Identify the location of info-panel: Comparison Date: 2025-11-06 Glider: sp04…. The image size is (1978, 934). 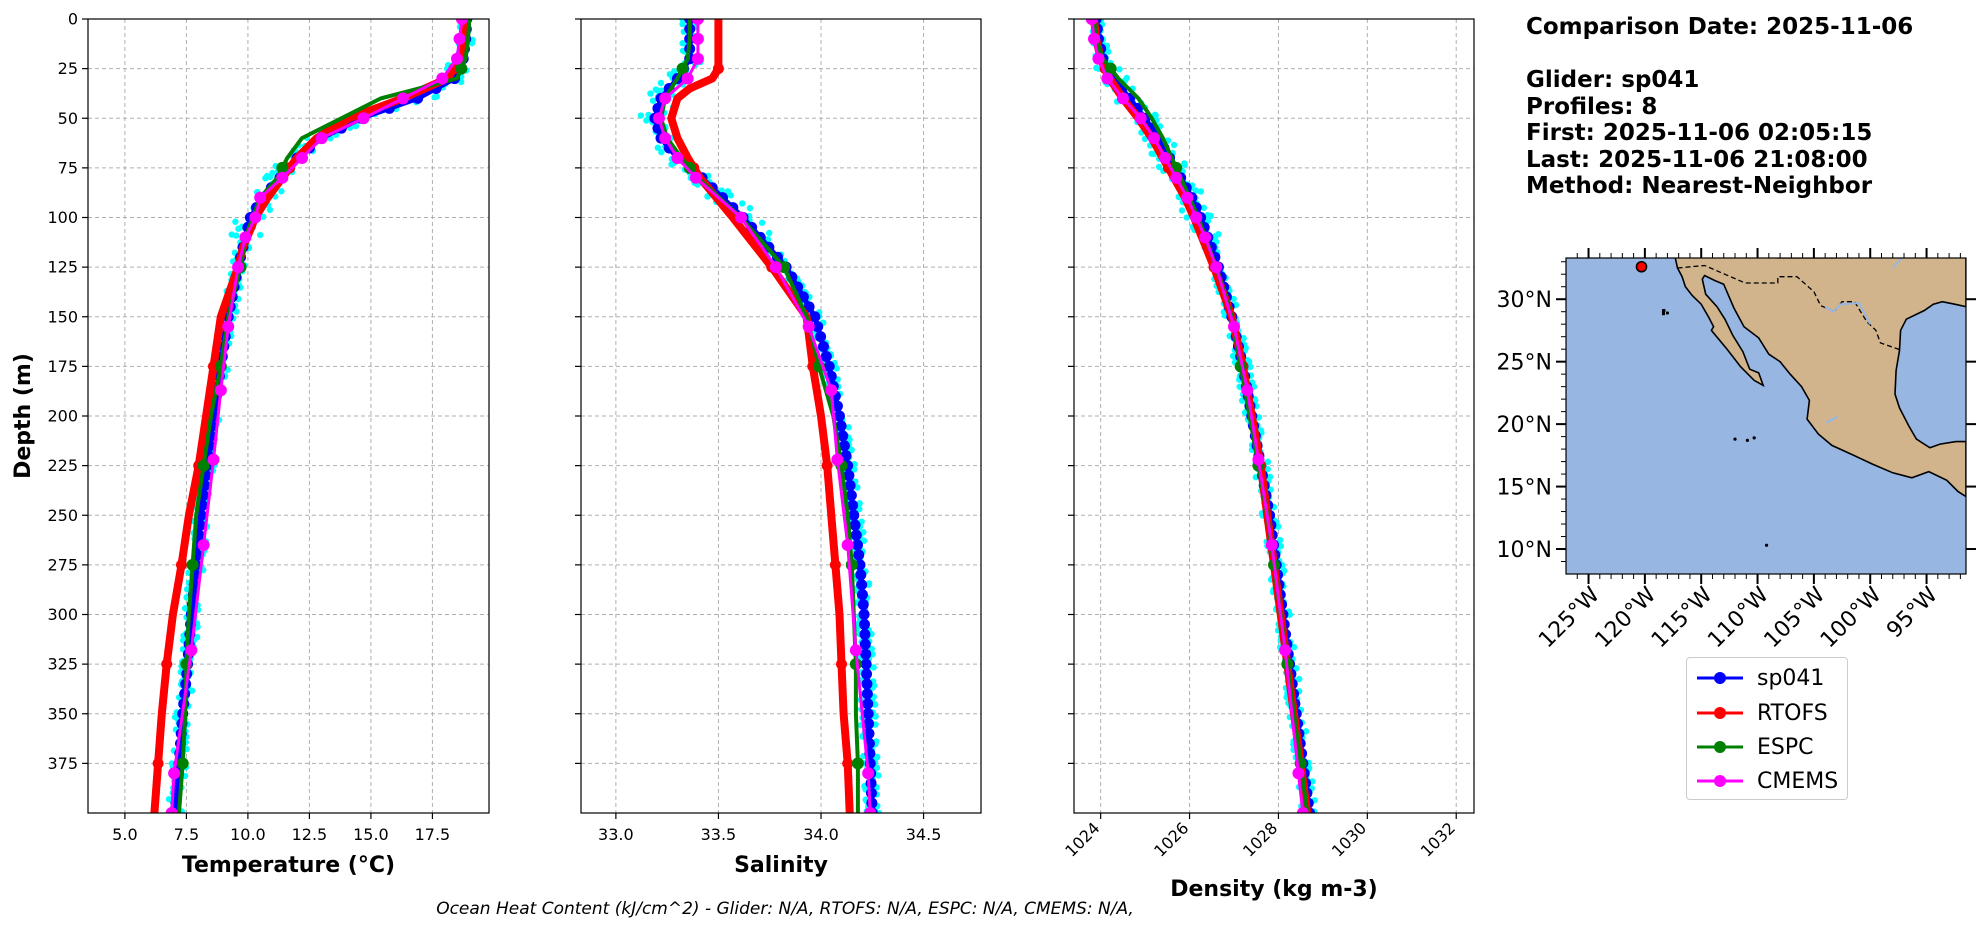
(1719, 107).